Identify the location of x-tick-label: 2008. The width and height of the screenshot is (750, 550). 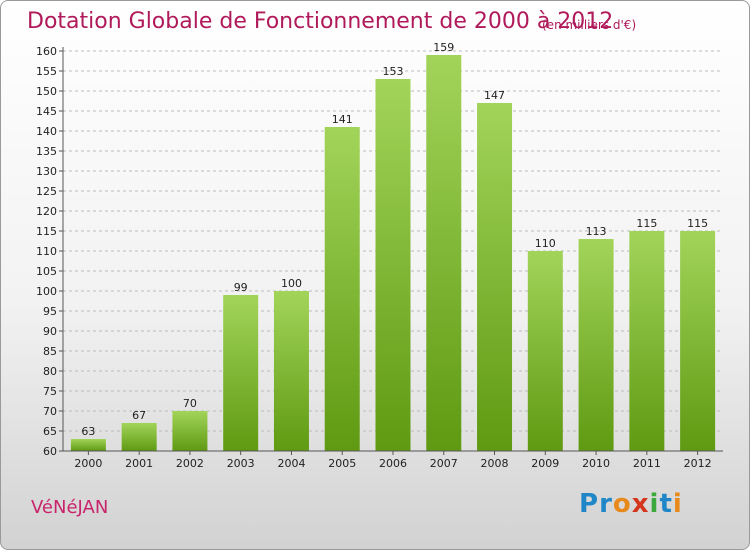
(495, 463).